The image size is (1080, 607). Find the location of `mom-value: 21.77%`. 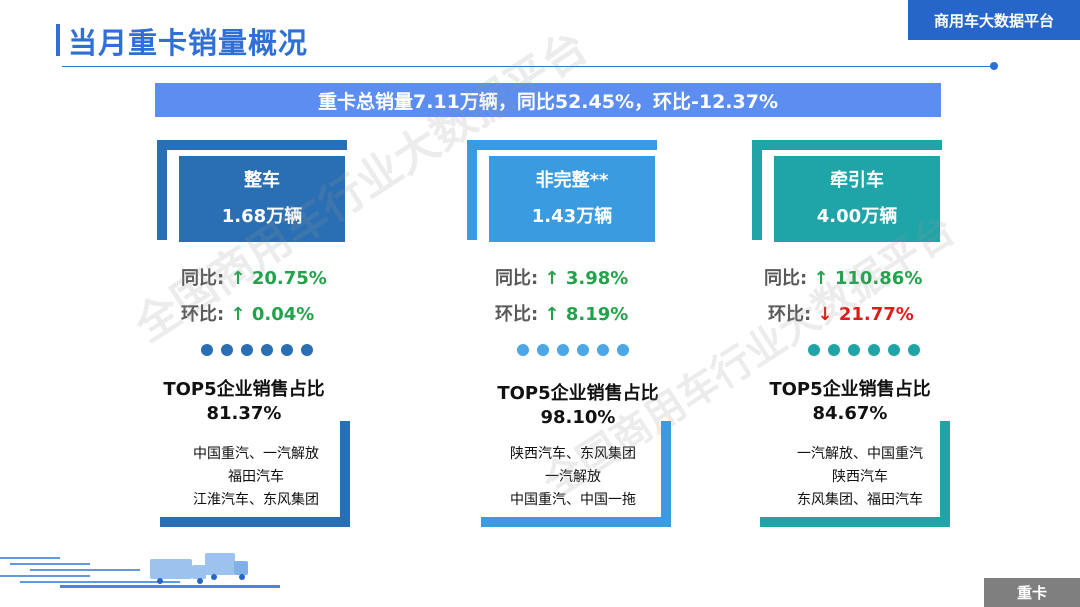

mom-value: 21.77% is located at coordinates (876, 314).